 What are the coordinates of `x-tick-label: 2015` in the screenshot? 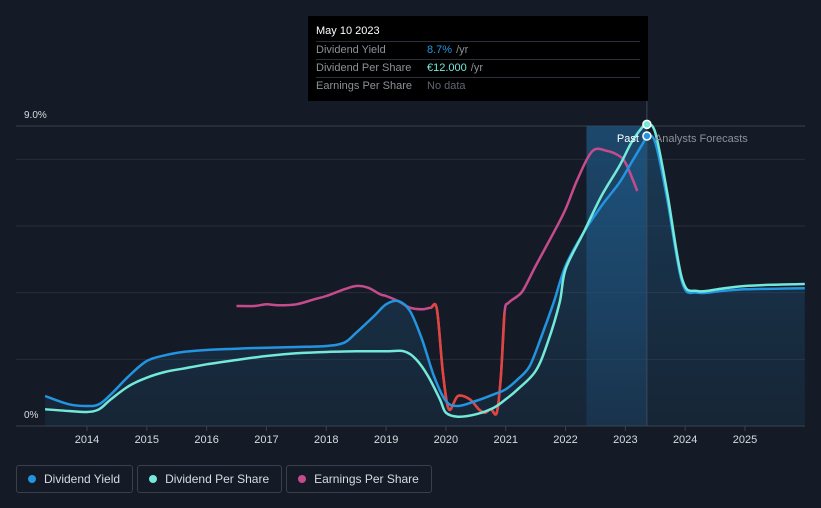 It's located at (147, 440).